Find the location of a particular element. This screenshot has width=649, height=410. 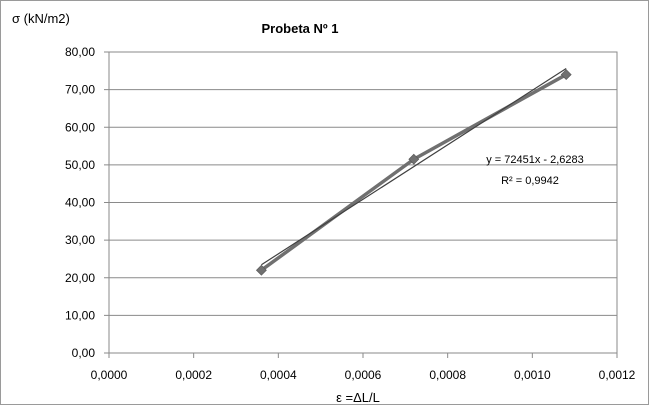

y-tick-label: 0,00 is located at coordinates (84, 353).